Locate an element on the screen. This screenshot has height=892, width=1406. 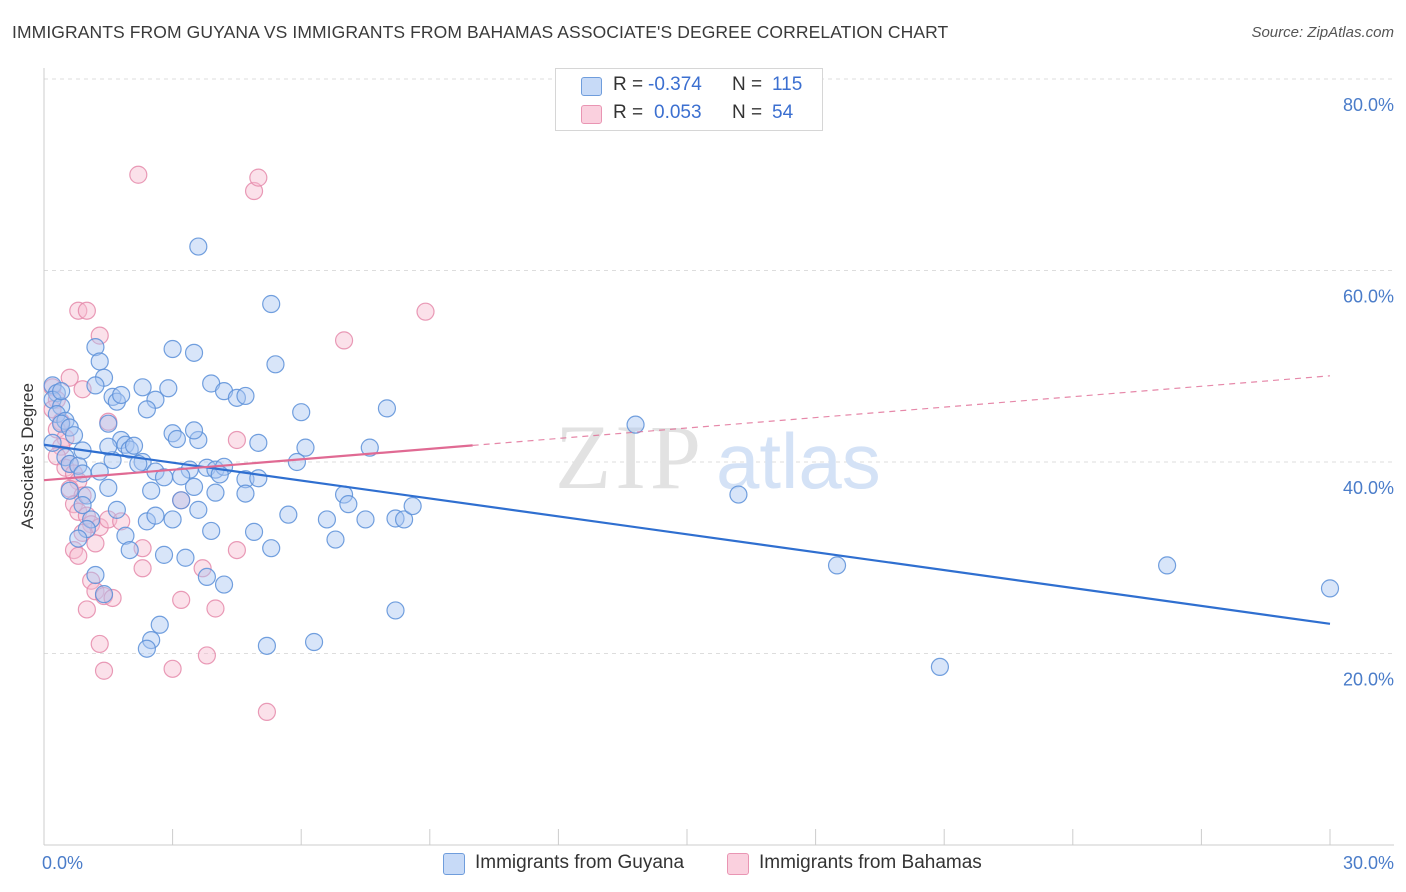
legend-item-bahamas: Immigrants from Bahamas is located at coordinates (867, 864).